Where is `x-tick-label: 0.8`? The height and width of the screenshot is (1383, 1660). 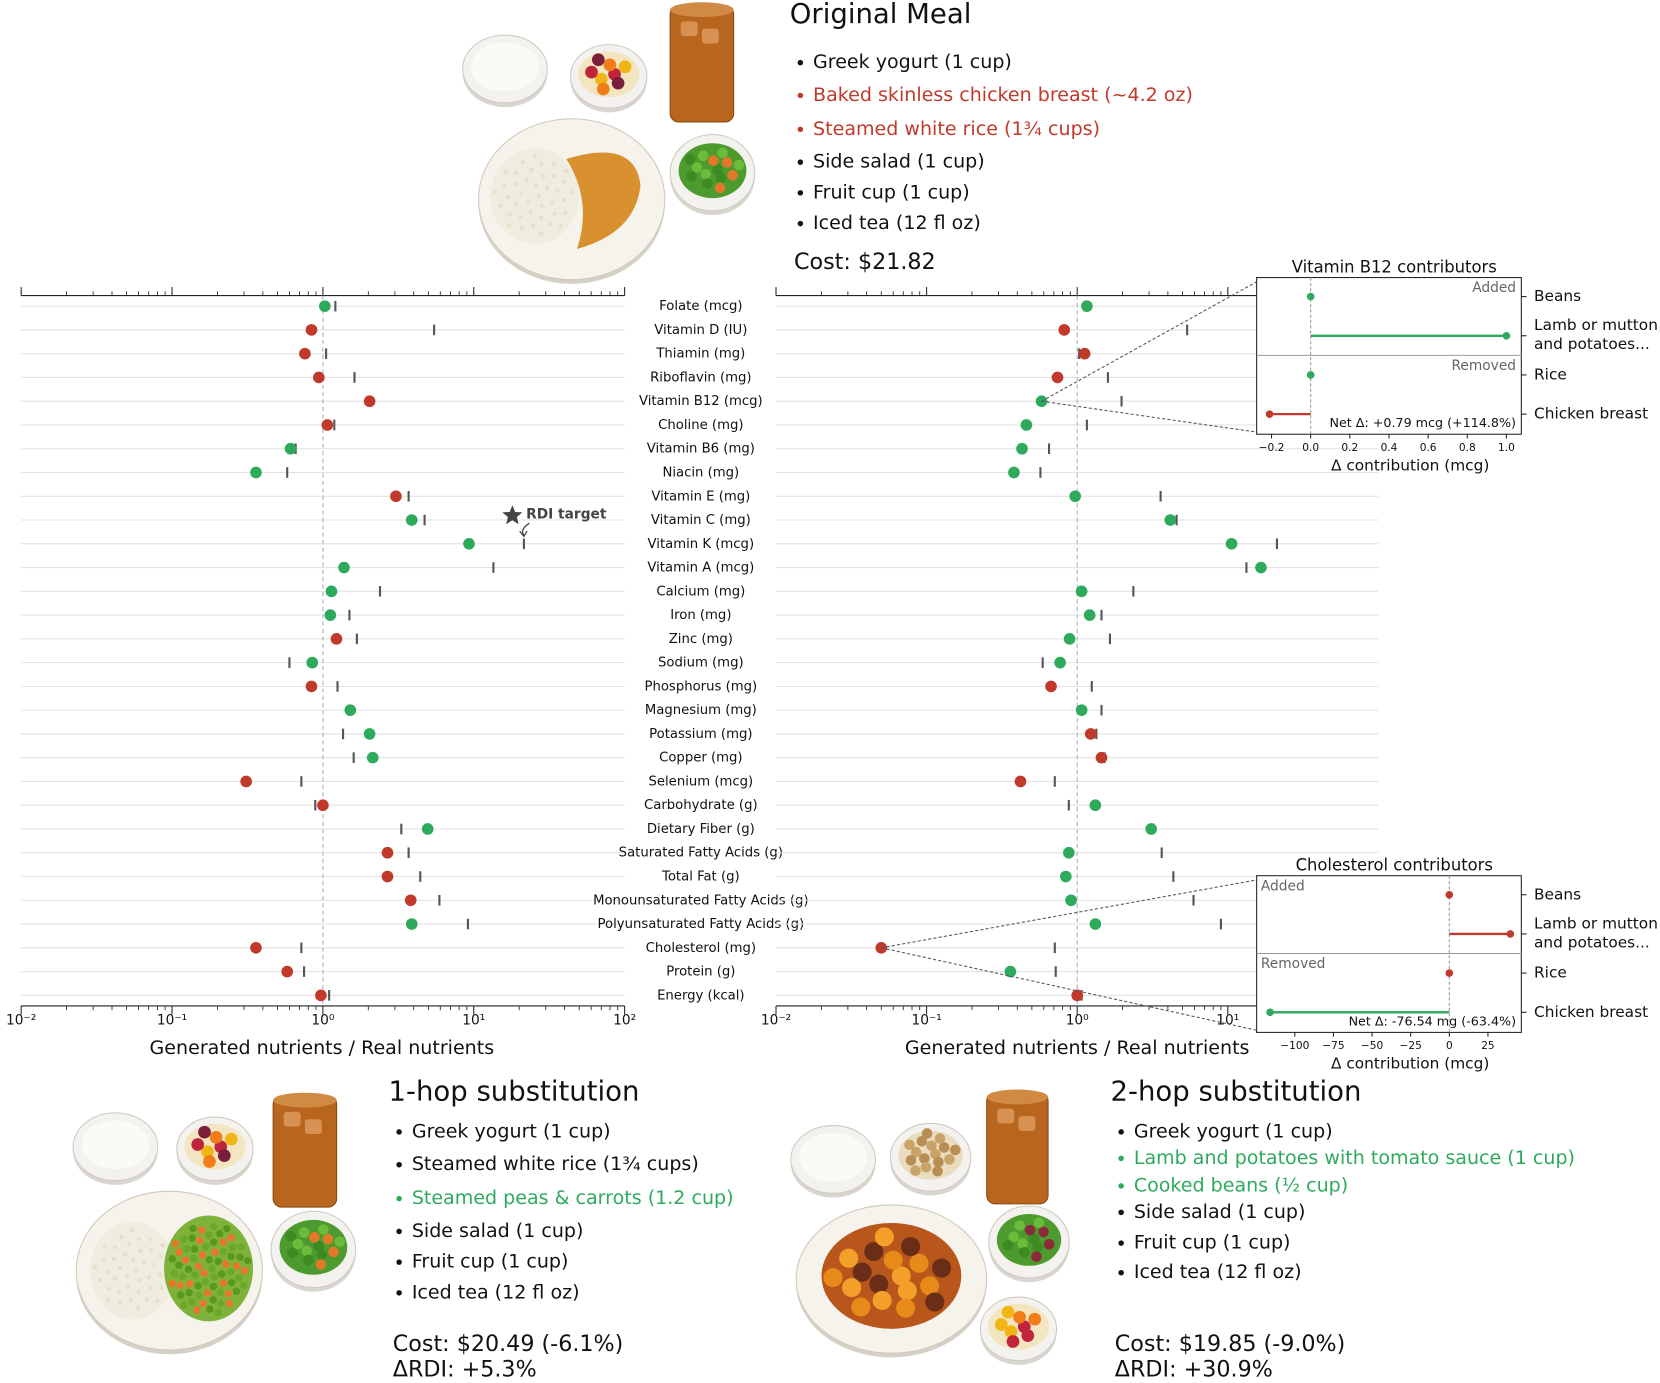 x-tick-label: 0.8 is located at coordinates (1467, 448).